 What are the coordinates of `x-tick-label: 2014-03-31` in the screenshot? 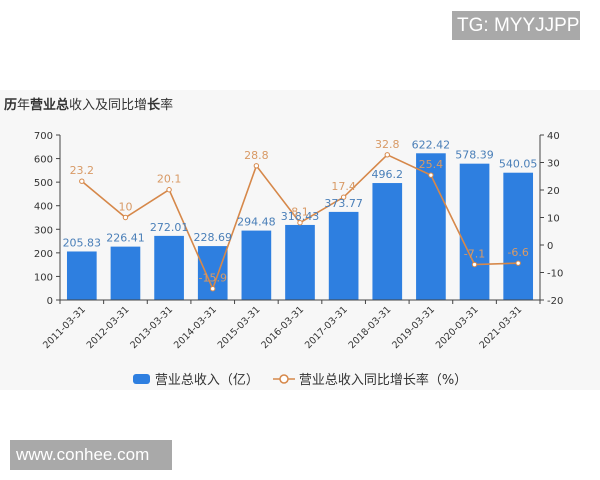 It's located at (195, 327).